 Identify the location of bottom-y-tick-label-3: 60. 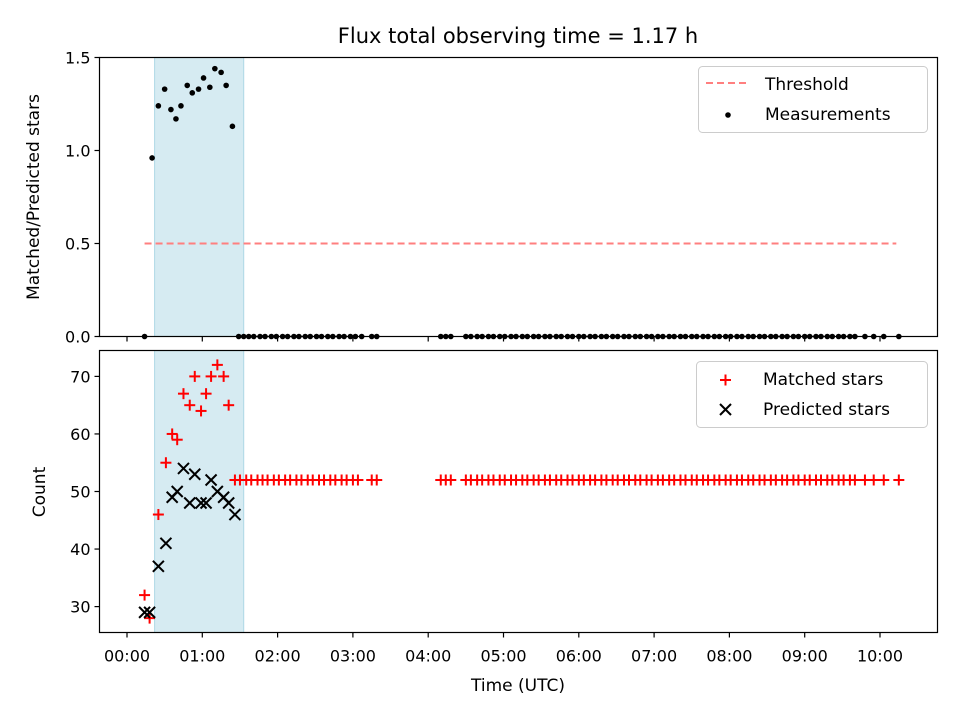
(80, 434).